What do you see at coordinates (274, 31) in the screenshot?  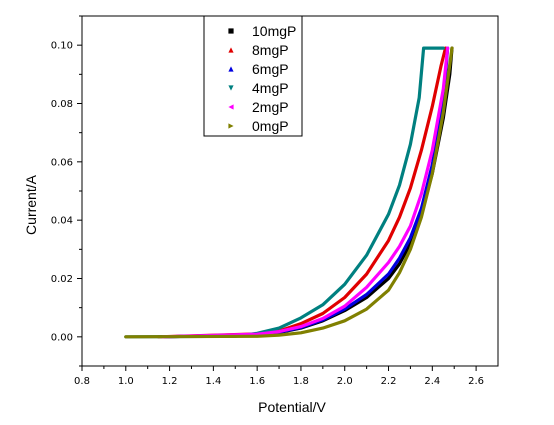 I see `legend-label: 10mgP` at bounding box center [274, 31].